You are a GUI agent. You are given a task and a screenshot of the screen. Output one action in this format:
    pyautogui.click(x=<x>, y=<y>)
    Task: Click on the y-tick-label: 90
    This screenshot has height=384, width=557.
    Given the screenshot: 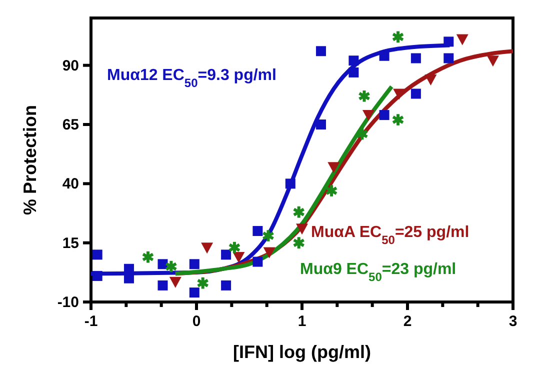 What is the action you would take?
    pyautogui.click(x=70, y=65)
    